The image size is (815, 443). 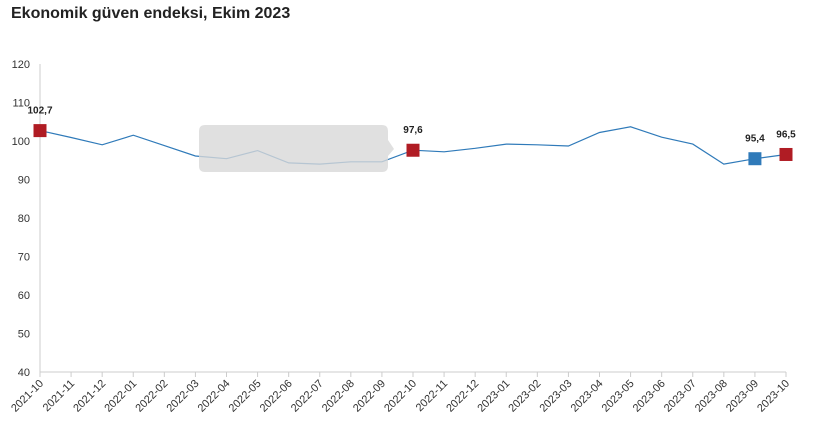 What do you see at coordinates (369, 396) in the screenshot?
I see `x-tick-label: 2022-09` at bounding box center [369, 396].